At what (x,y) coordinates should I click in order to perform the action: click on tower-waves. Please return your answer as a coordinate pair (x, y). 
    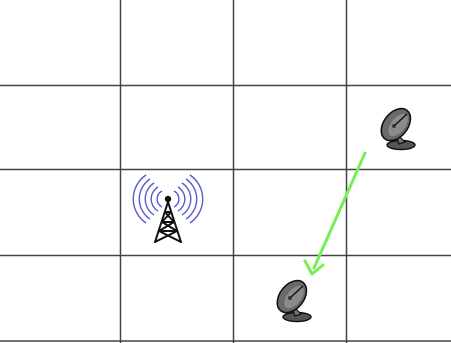
    Looking at the image, I should click on (168, 199).